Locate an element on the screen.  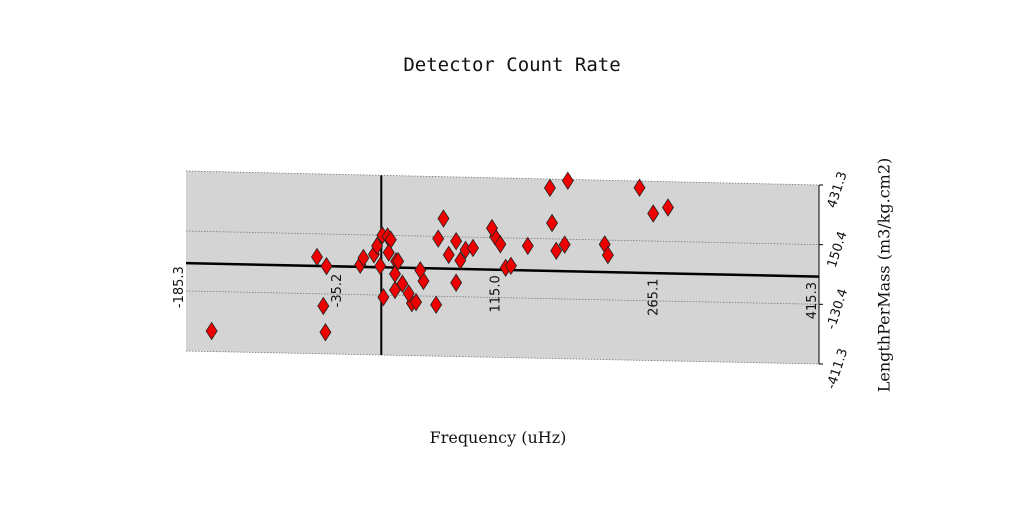
y-tick-label: -411.3 is located at coordinates (837, 369).